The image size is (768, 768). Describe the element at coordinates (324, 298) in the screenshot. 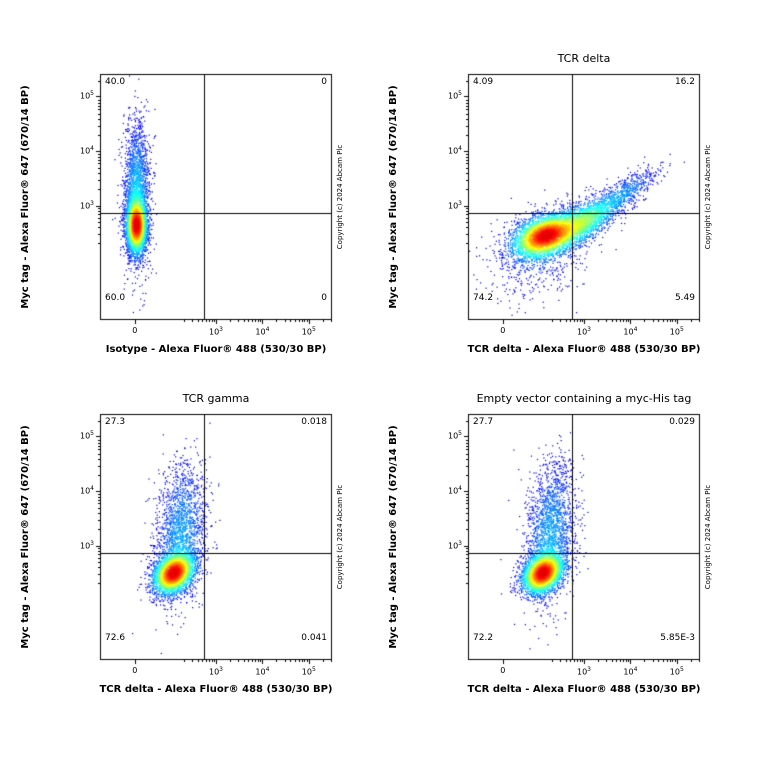

I see `quadrant-stat-bottom-right: 0` at that location.